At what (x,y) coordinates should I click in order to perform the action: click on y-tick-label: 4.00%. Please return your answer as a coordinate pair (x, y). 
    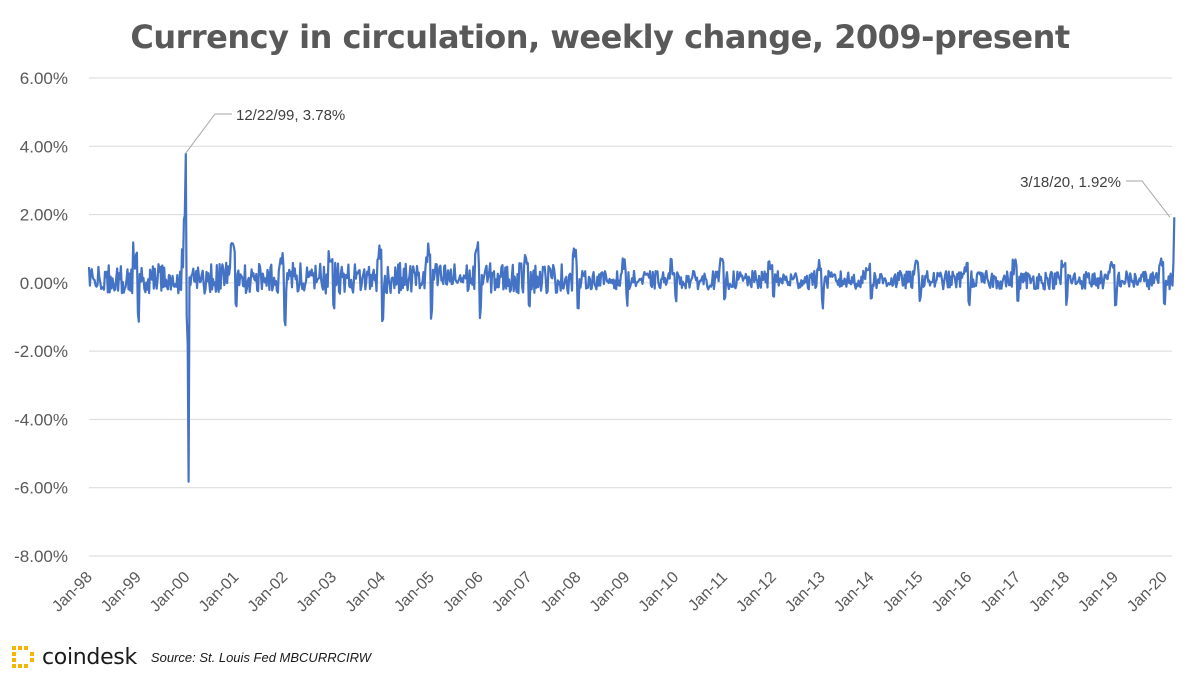
    Looking at the image, I should click on (44, 146).